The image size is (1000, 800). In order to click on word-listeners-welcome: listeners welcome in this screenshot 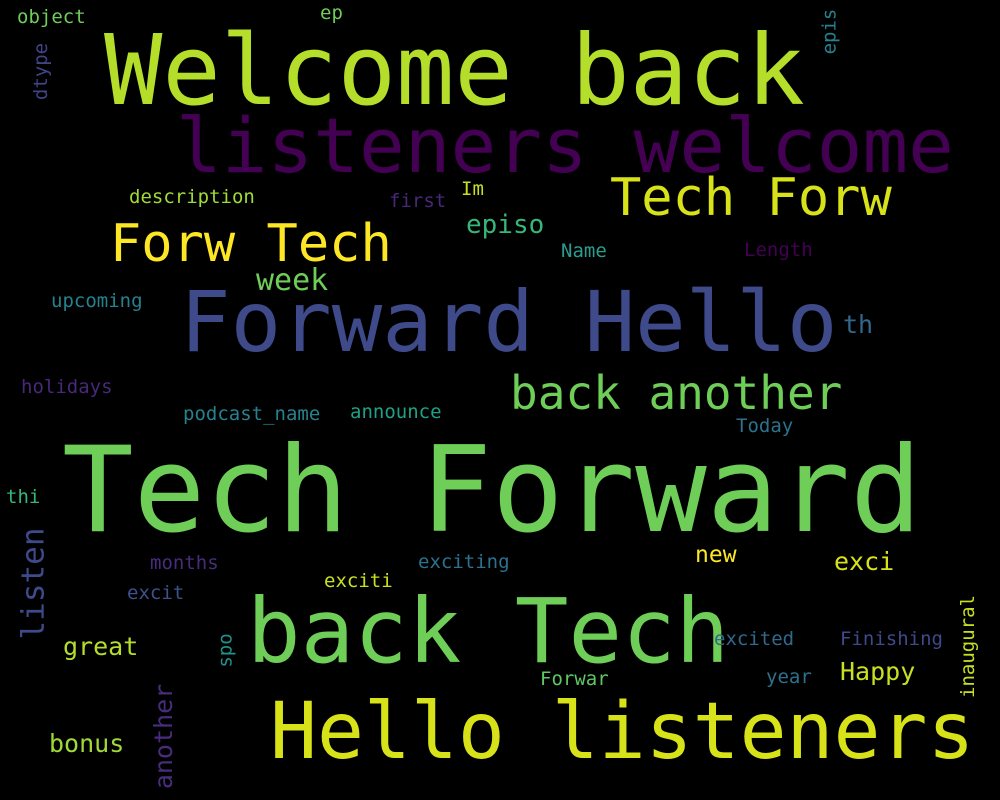, I will do `click(565, 145)`.